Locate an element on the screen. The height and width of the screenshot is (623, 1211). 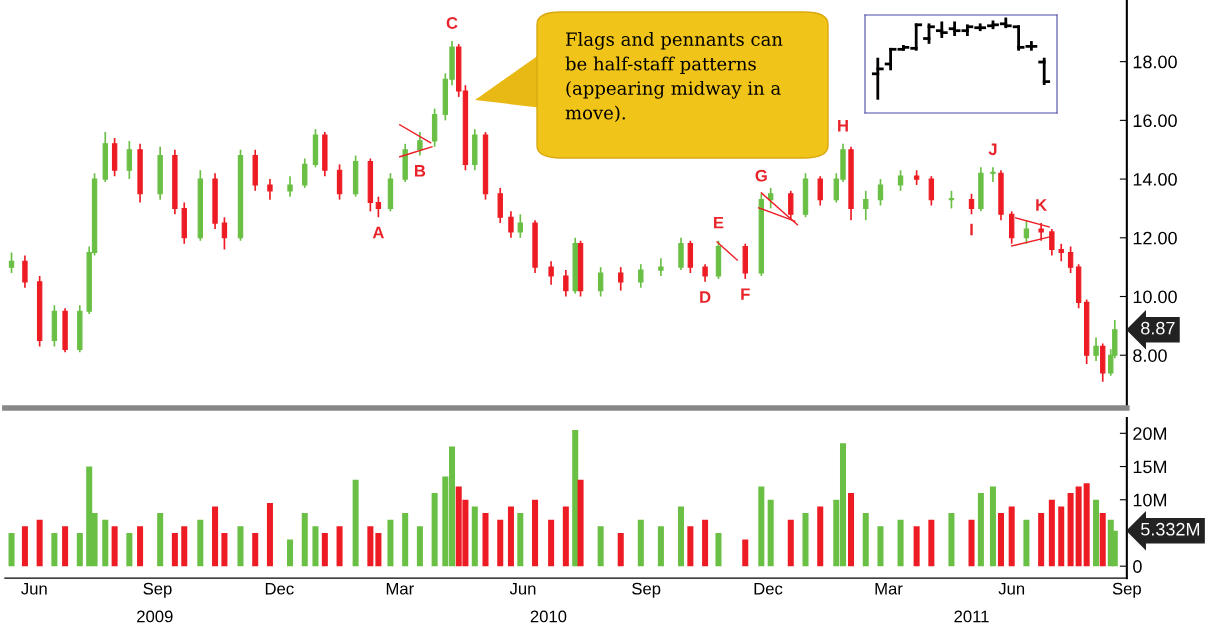
y-tick-label: 8.00 is located at coordinates (1150, 355).